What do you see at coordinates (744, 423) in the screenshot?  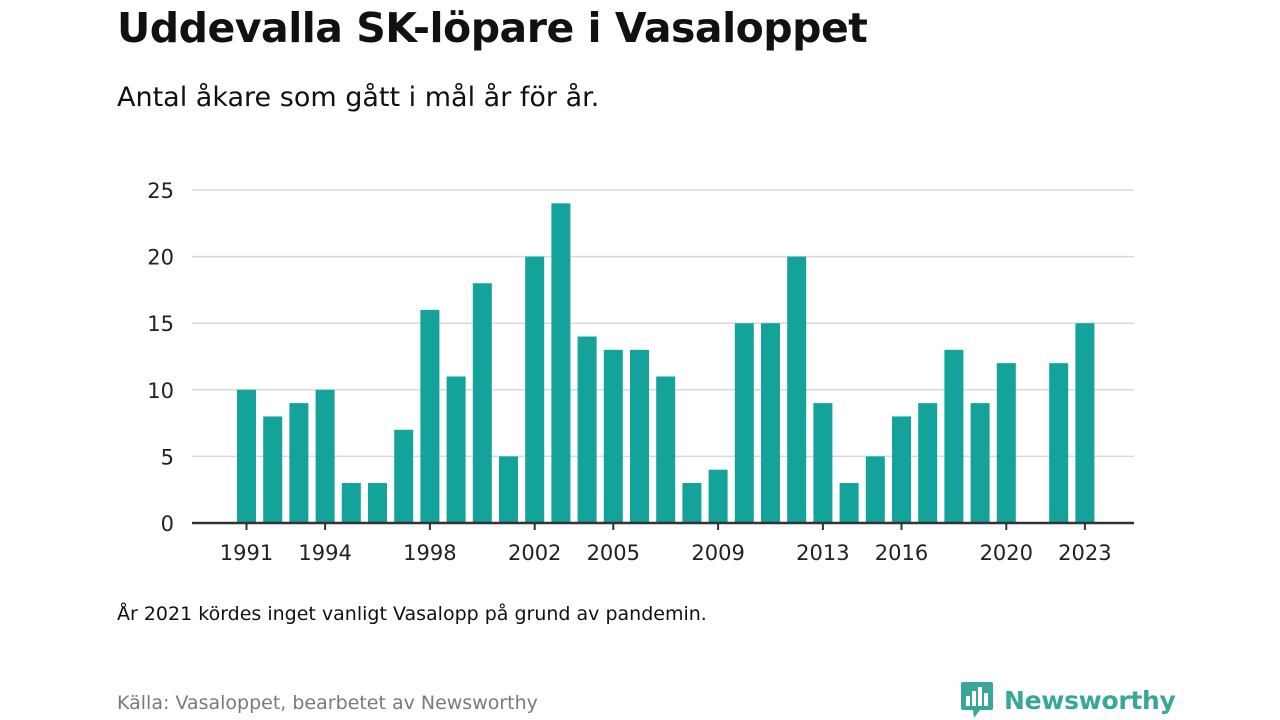 I see `bar-2010` at bounding box center [744, 423].